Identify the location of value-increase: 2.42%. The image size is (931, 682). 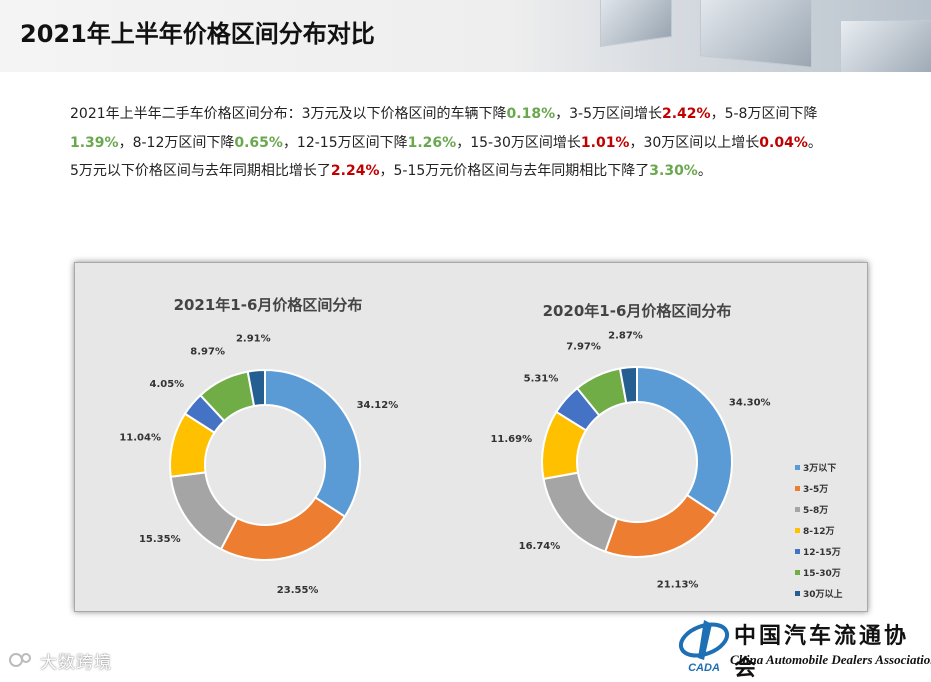
(686, 114).